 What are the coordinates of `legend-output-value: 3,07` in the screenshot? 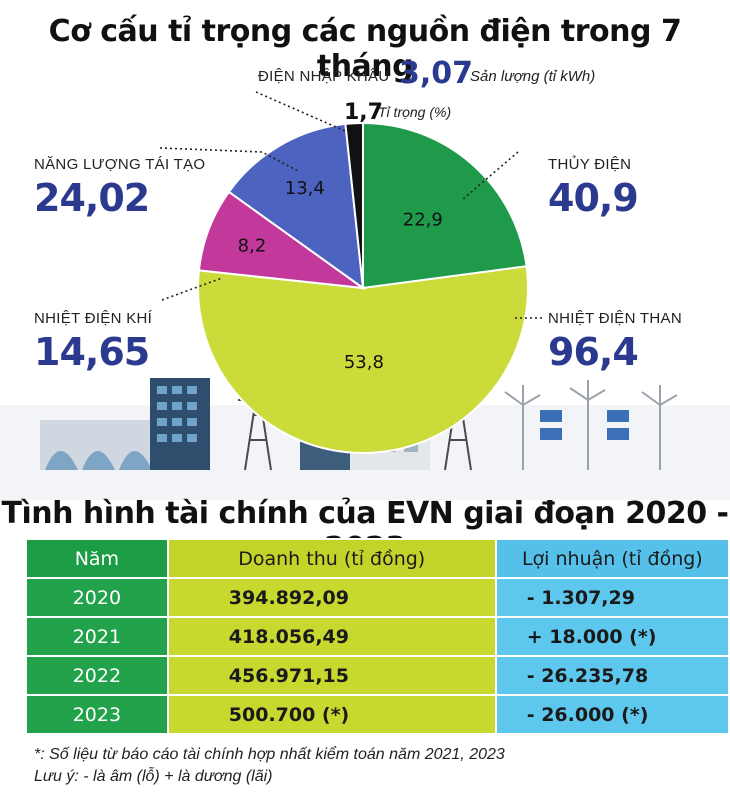 It's located at (436, 73).